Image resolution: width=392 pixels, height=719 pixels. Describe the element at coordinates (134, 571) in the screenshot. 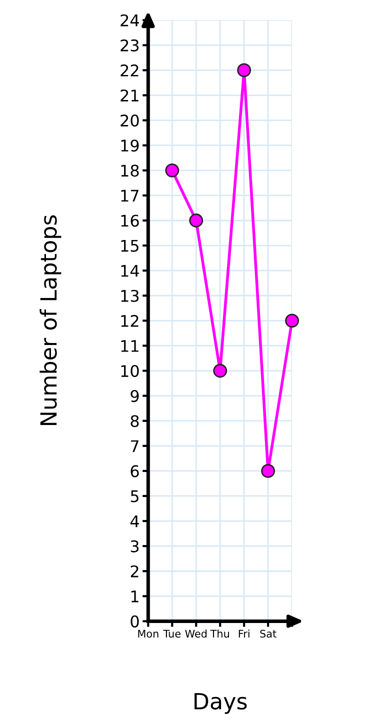

I see `y-tick-label: 2` at that location.